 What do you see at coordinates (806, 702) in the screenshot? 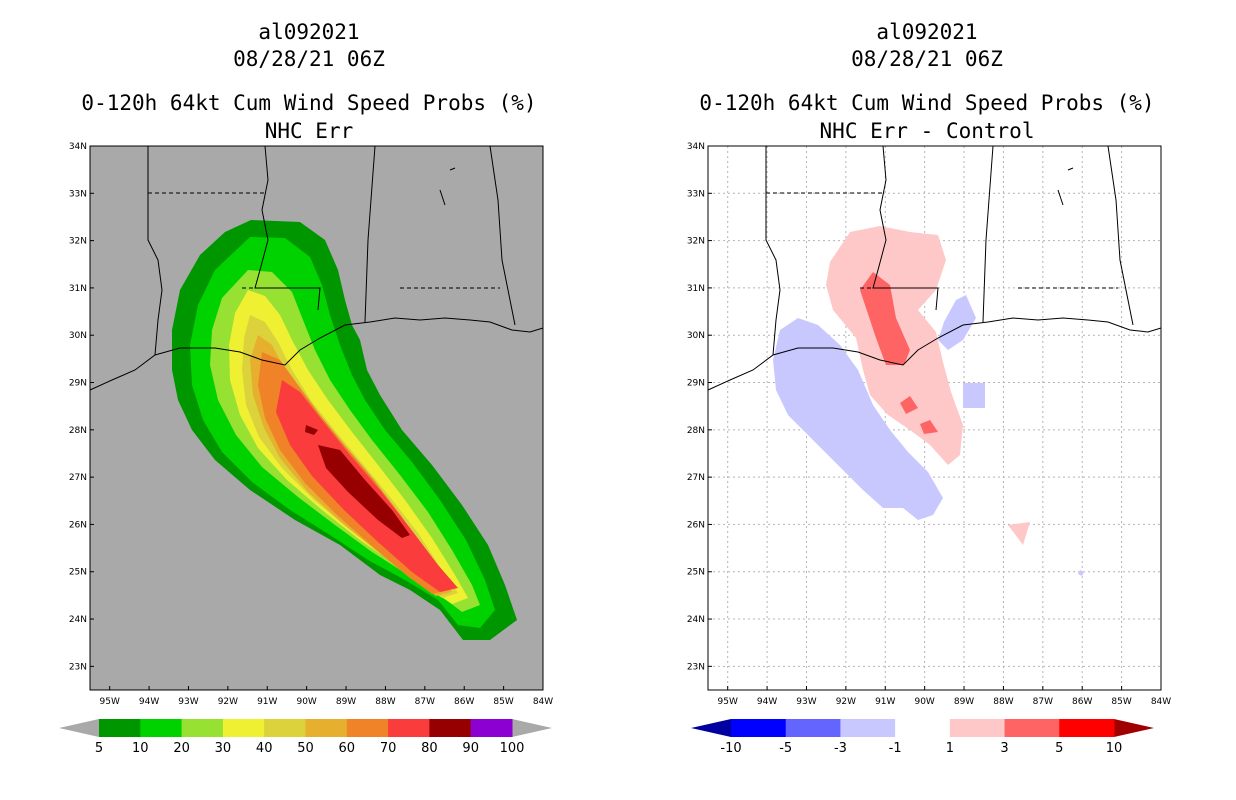
I see `lon-tick-label: 93W` at bounding box center [806, 702].